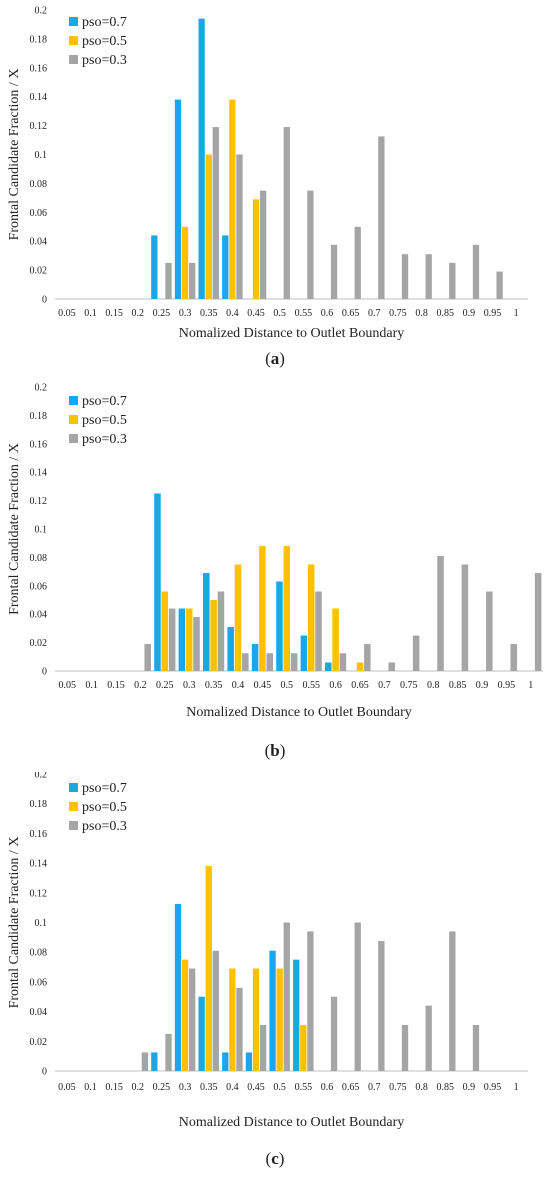  What do you see at coordinates (311, 685) in the screenshot?
I see `x-tick-label: 0.55` at bounding box center [311, 685].